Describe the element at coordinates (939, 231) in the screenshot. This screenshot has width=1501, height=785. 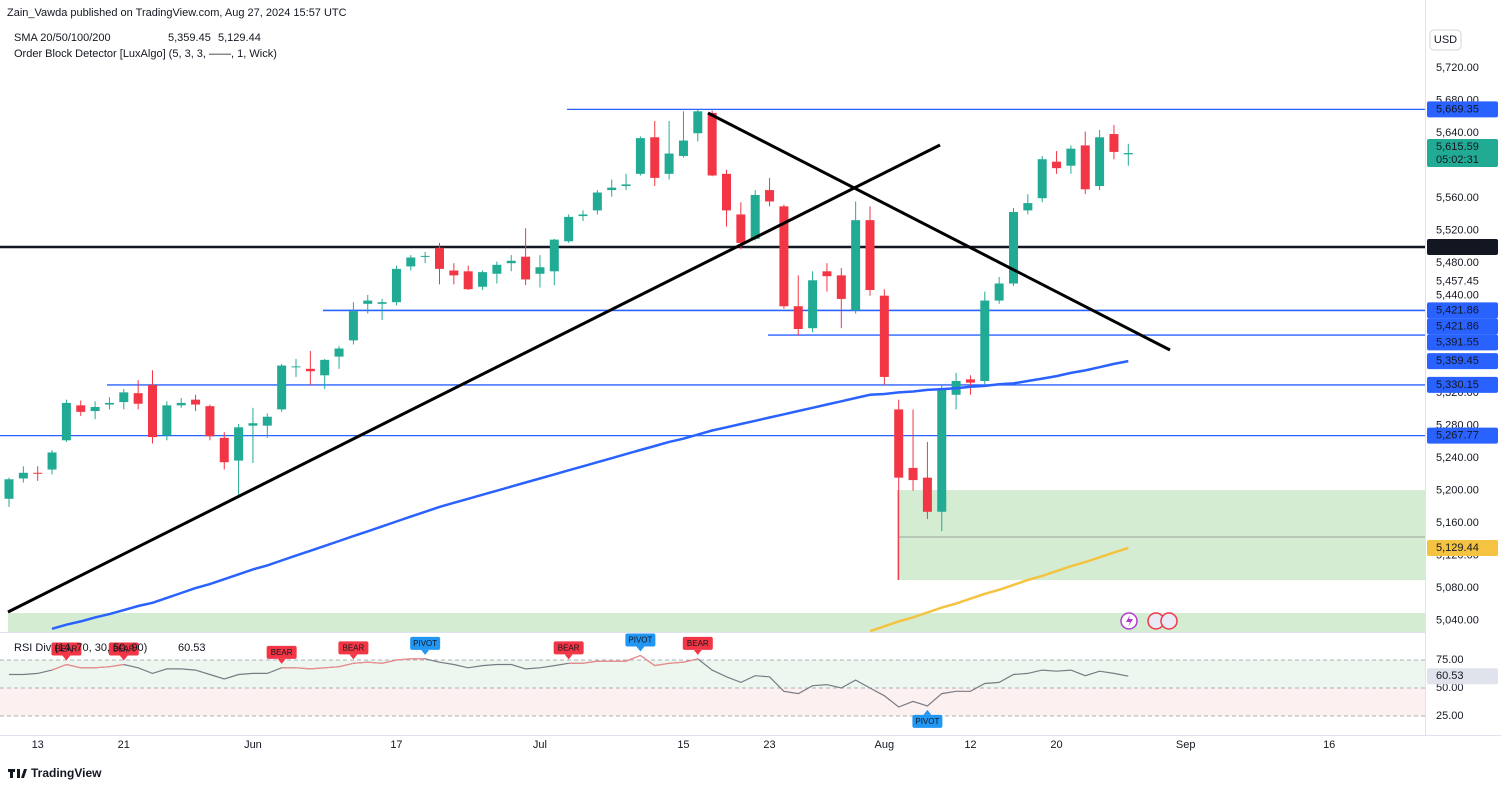
I see `falling-trendline` at that location.